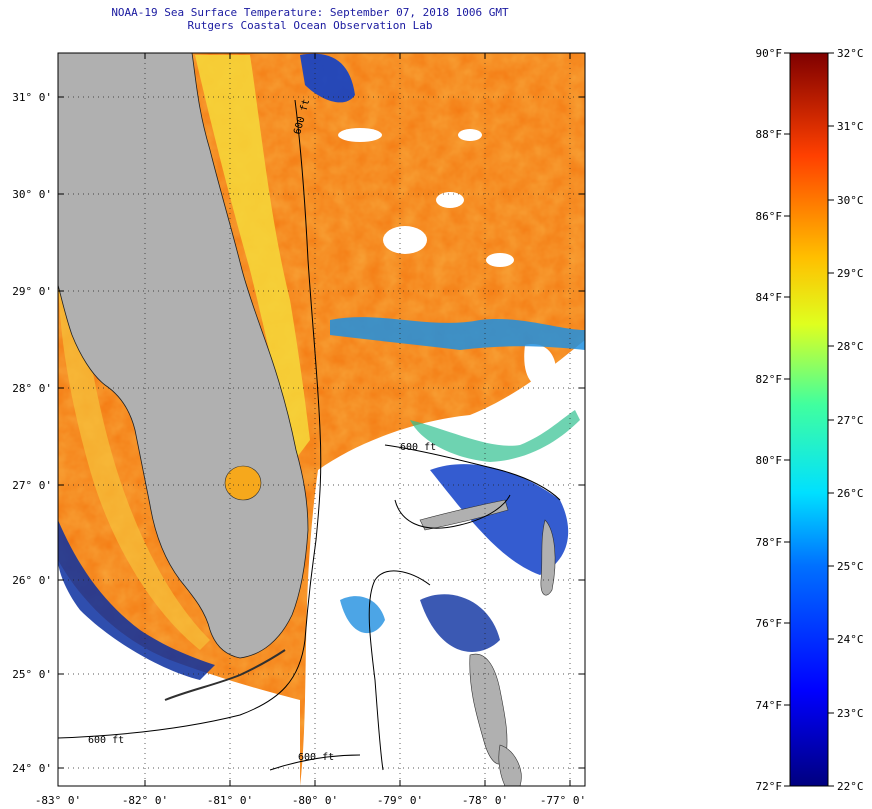  I want to click on longitude-label: -80° 0', so click(315, 800).